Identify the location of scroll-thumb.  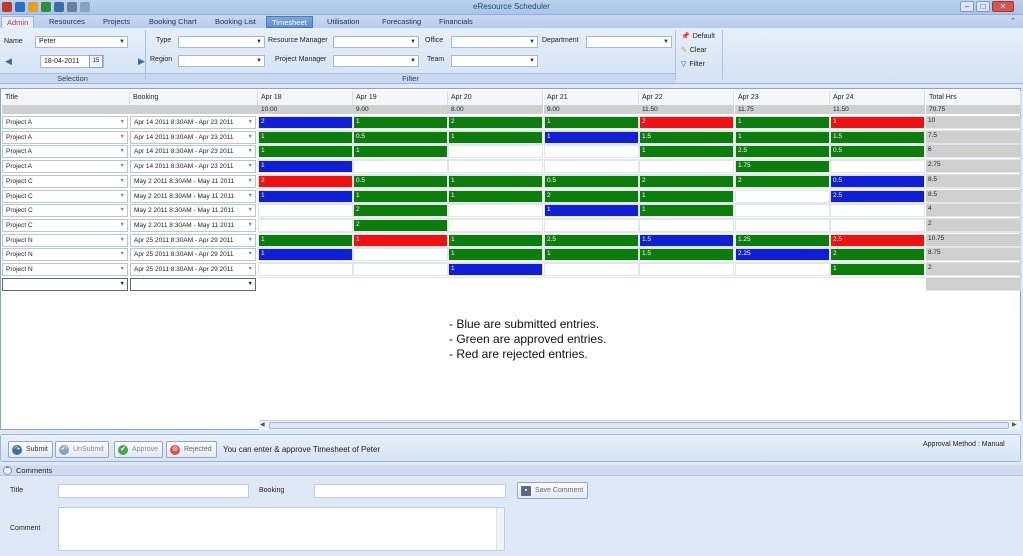
(639, 425).